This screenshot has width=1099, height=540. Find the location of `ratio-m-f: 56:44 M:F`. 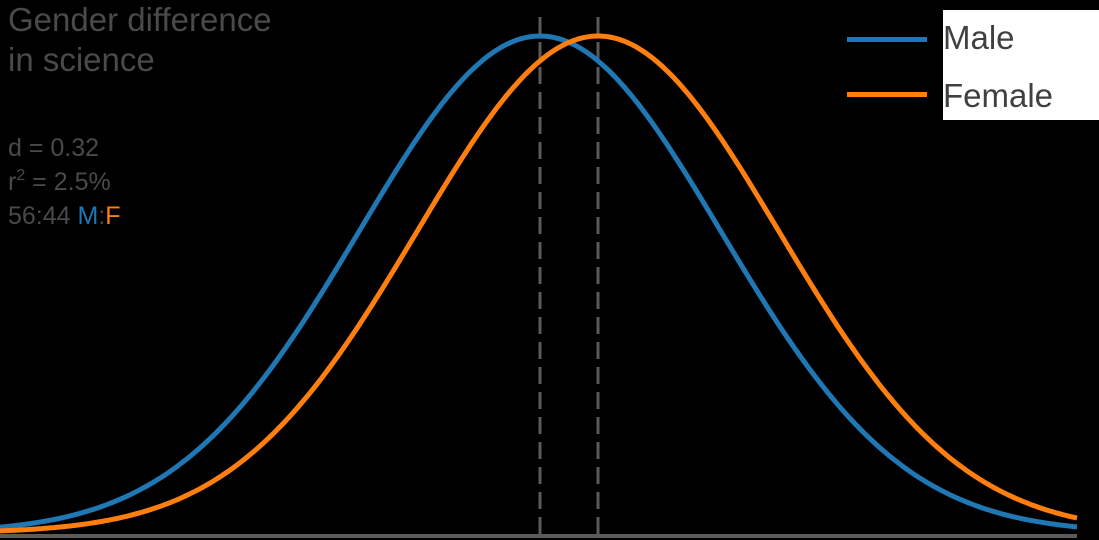

ratio-m-f: 56:44 M:F is located at coordinates (64, 216).